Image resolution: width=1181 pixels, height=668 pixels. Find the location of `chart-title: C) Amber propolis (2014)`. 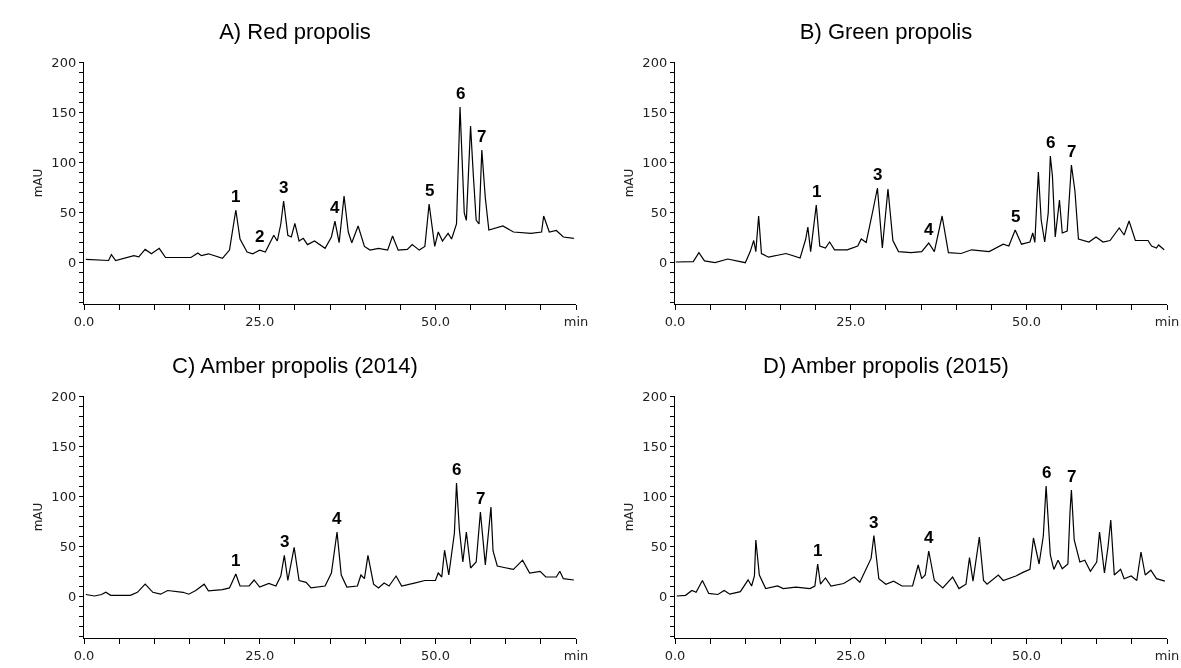

chart-title: C) Amber propolis (2014) is located at coordinates (295, 365).